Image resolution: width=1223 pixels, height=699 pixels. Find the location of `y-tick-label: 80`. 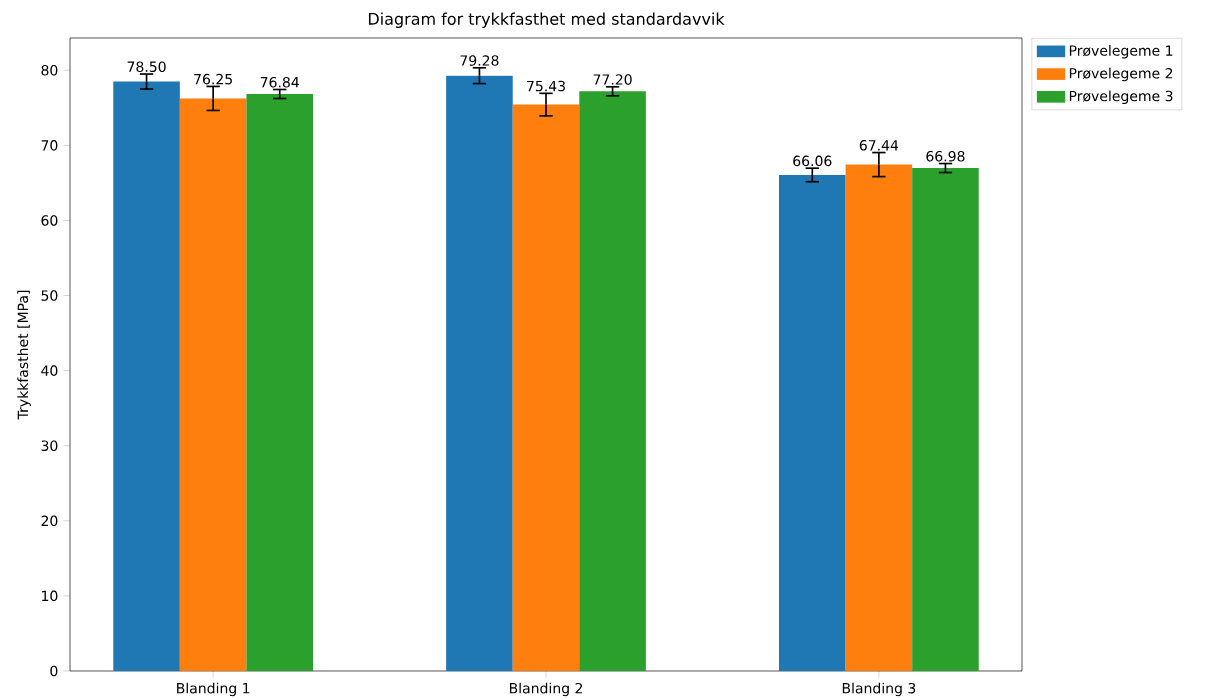

y-tick-label: 80 is located at coordinates (49, 70).